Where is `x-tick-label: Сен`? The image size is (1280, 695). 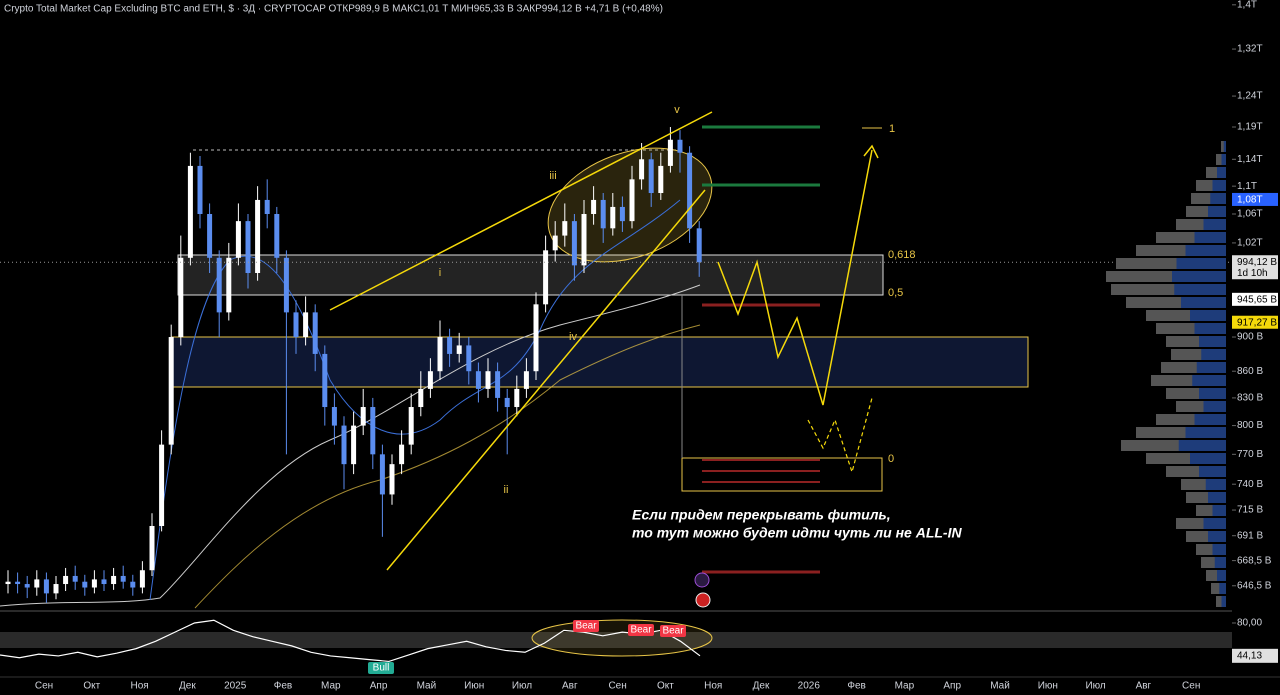
x-tick-label: Сен is located at coordinates (44, 686).